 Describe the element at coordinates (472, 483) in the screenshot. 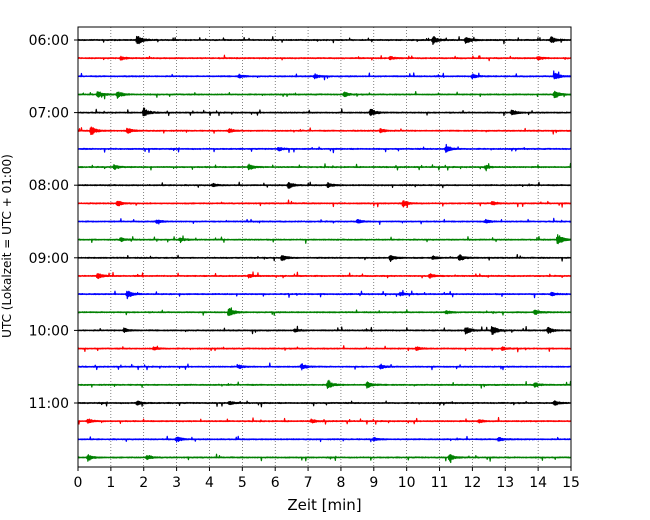

I see `x-tick-label: 12` at that location.